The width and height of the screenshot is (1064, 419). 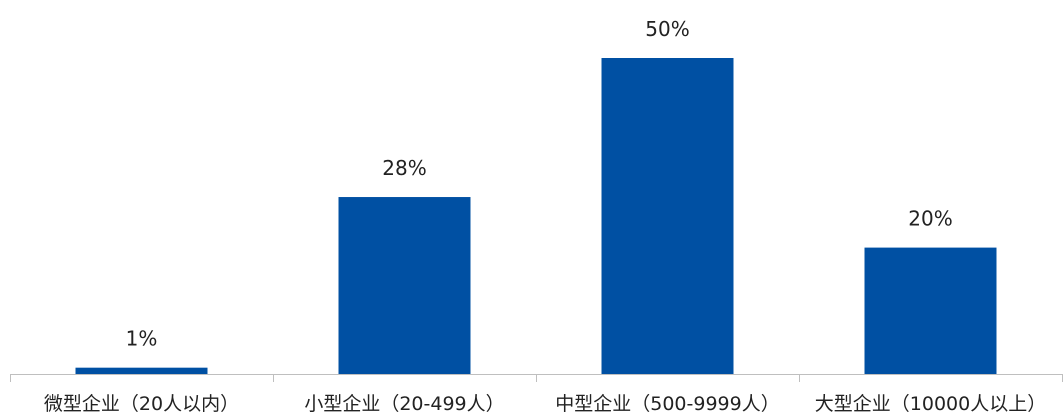 What do you see at coordinates (142, 339) in the screenshot?
I see `data-label-0: 1%` at bounding box center [142, 339].